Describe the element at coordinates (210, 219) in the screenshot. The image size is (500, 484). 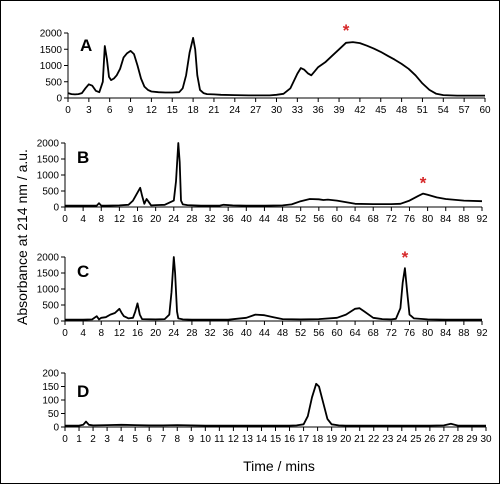
I see `x-tick-label: 32` at that location.